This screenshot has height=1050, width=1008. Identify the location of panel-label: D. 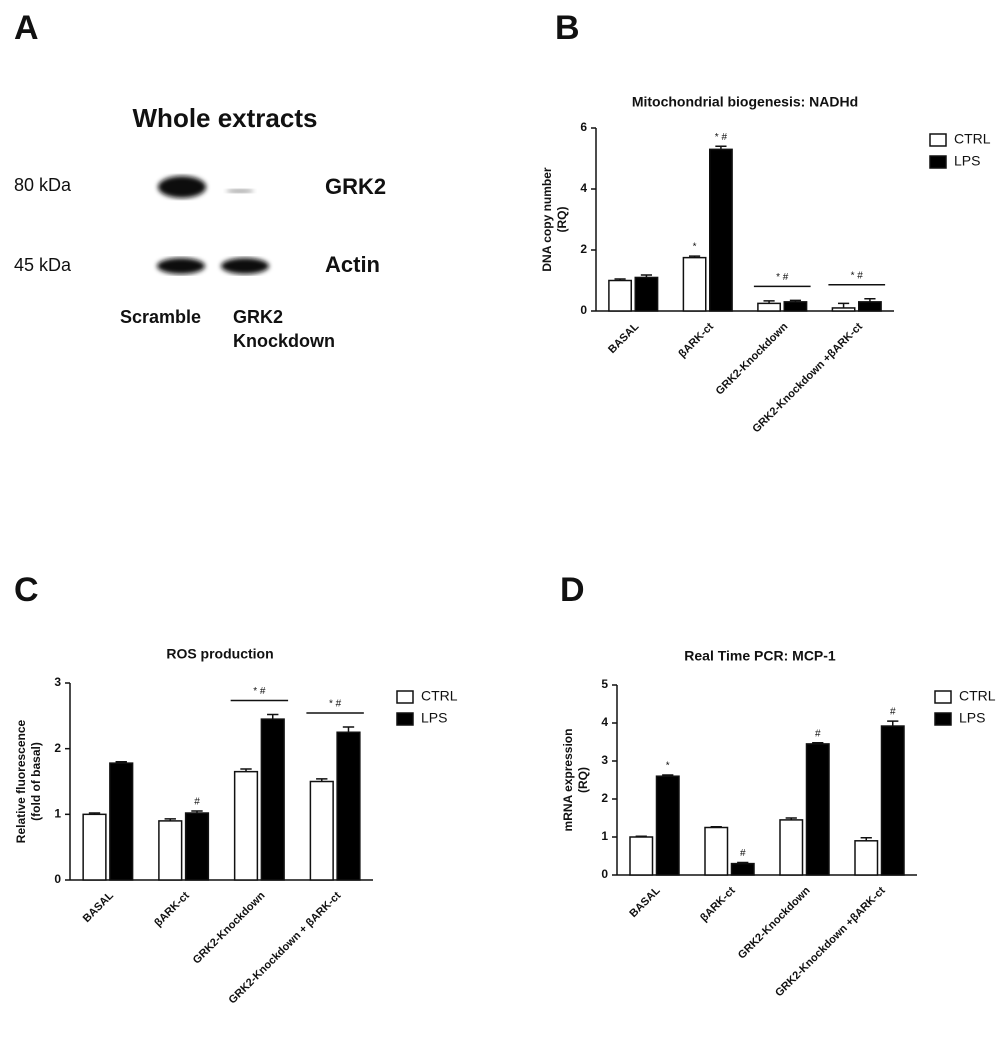
(572, 590).